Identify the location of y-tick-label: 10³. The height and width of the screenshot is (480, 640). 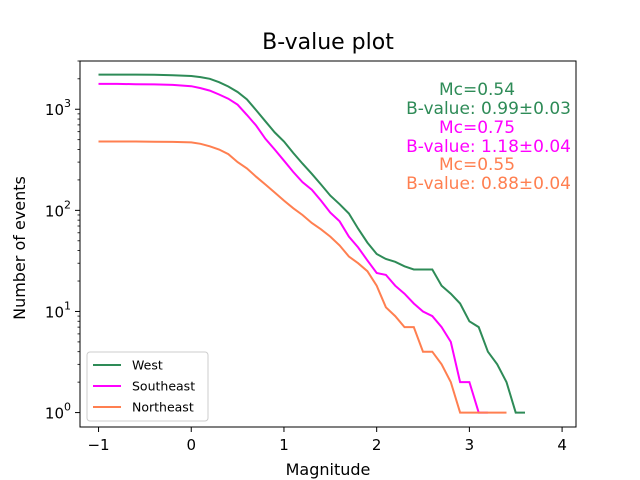
(58, 108).